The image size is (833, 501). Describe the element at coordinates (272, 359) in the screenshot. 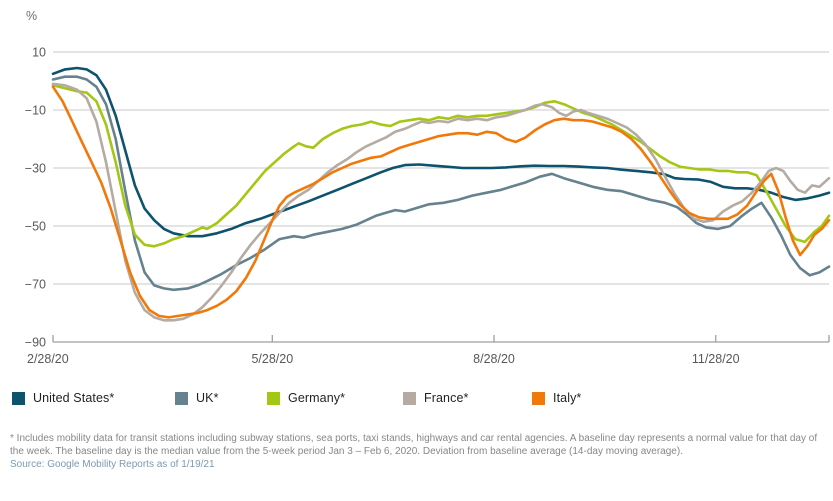

I see `x-tick-label-1: 5/28/20` at that location.